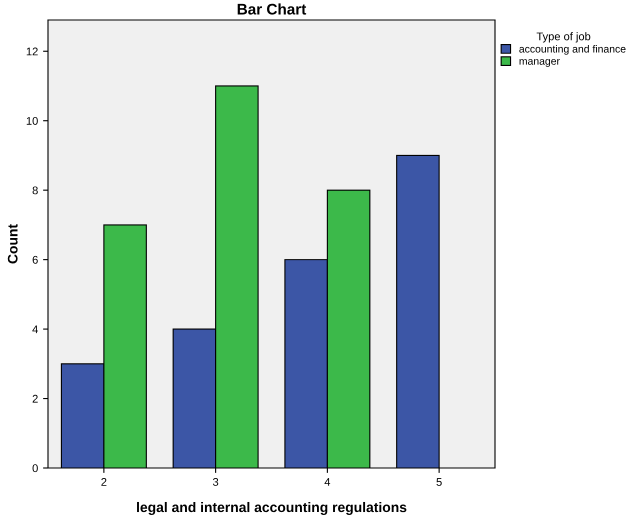 The width and height of the screenshot is (634, 517). What do you see at coordinates (563, 37) in the screenshot?
I see `legend-title: Type of job` at bounding box center [563, 37].